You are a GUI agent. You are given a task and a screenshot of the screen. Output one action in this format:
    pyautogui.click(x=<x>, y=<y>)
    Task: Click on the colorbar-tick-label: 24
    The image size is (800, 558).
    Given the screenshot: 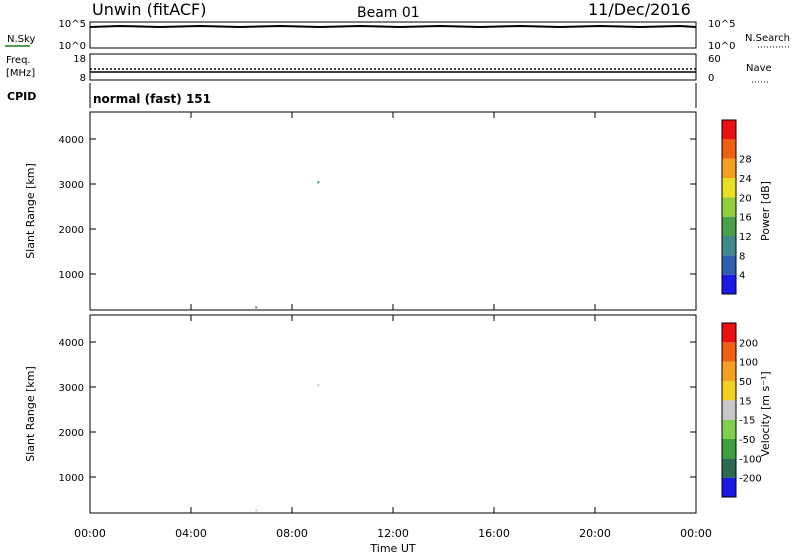 What is the action you would take?
    pyautogui.click(x=745, y=179)
    